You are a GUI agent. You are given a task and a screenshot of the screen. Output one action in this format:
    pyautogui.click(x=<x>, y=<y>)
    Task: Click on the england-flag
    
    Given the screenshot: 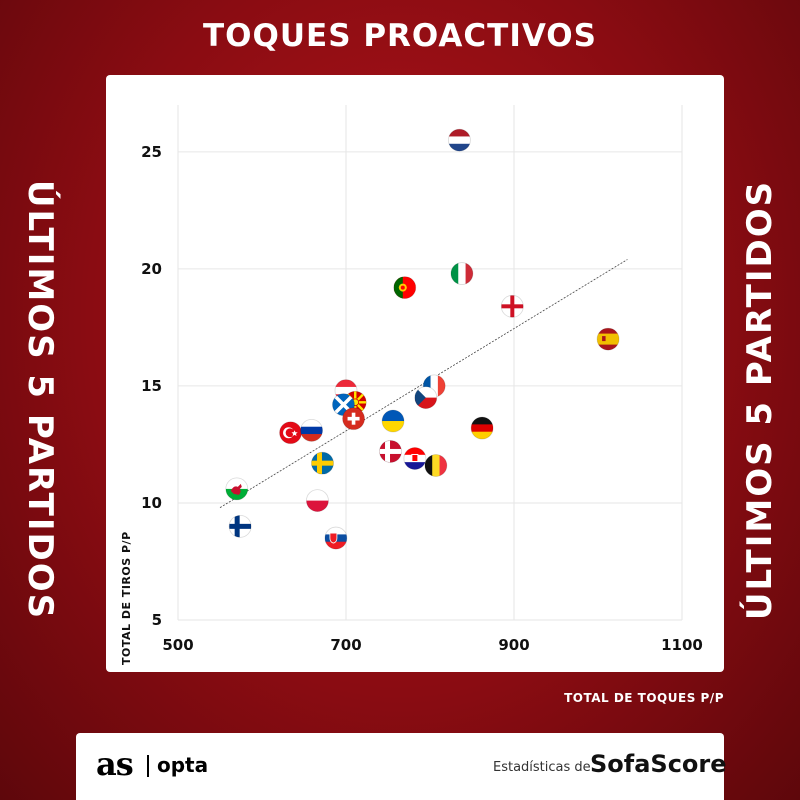 What is the action you would take?
    pyautogui.click(x=512, y=306)
    